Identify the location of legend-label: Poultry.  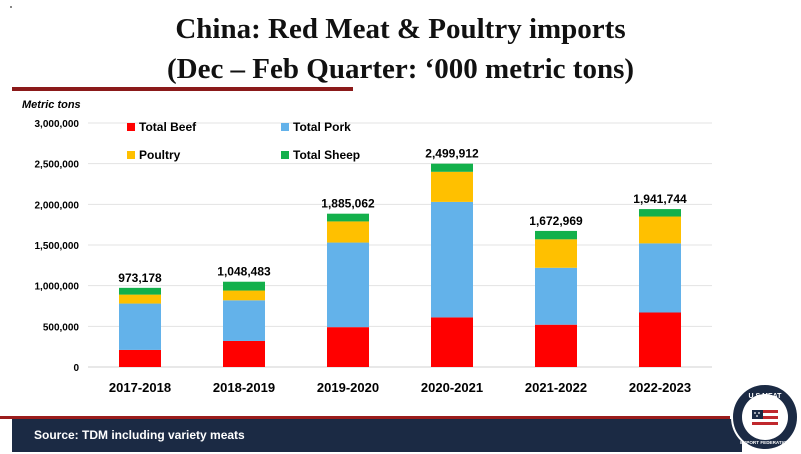
(160, 155).